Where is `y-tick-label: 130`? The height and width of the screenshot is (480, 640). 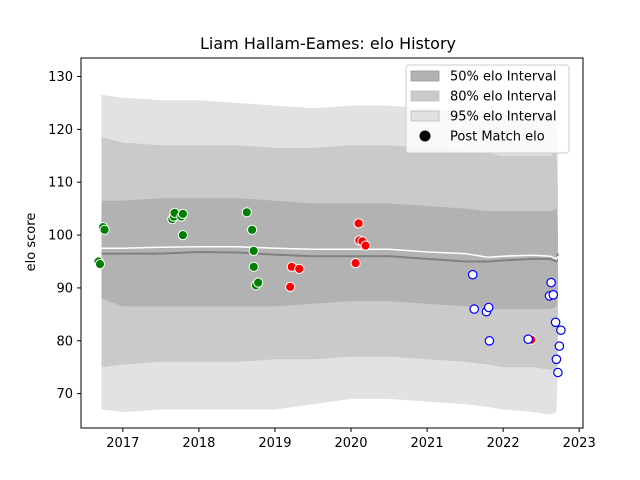
y-tick-label: 130 is located at coordinates (60, 77).